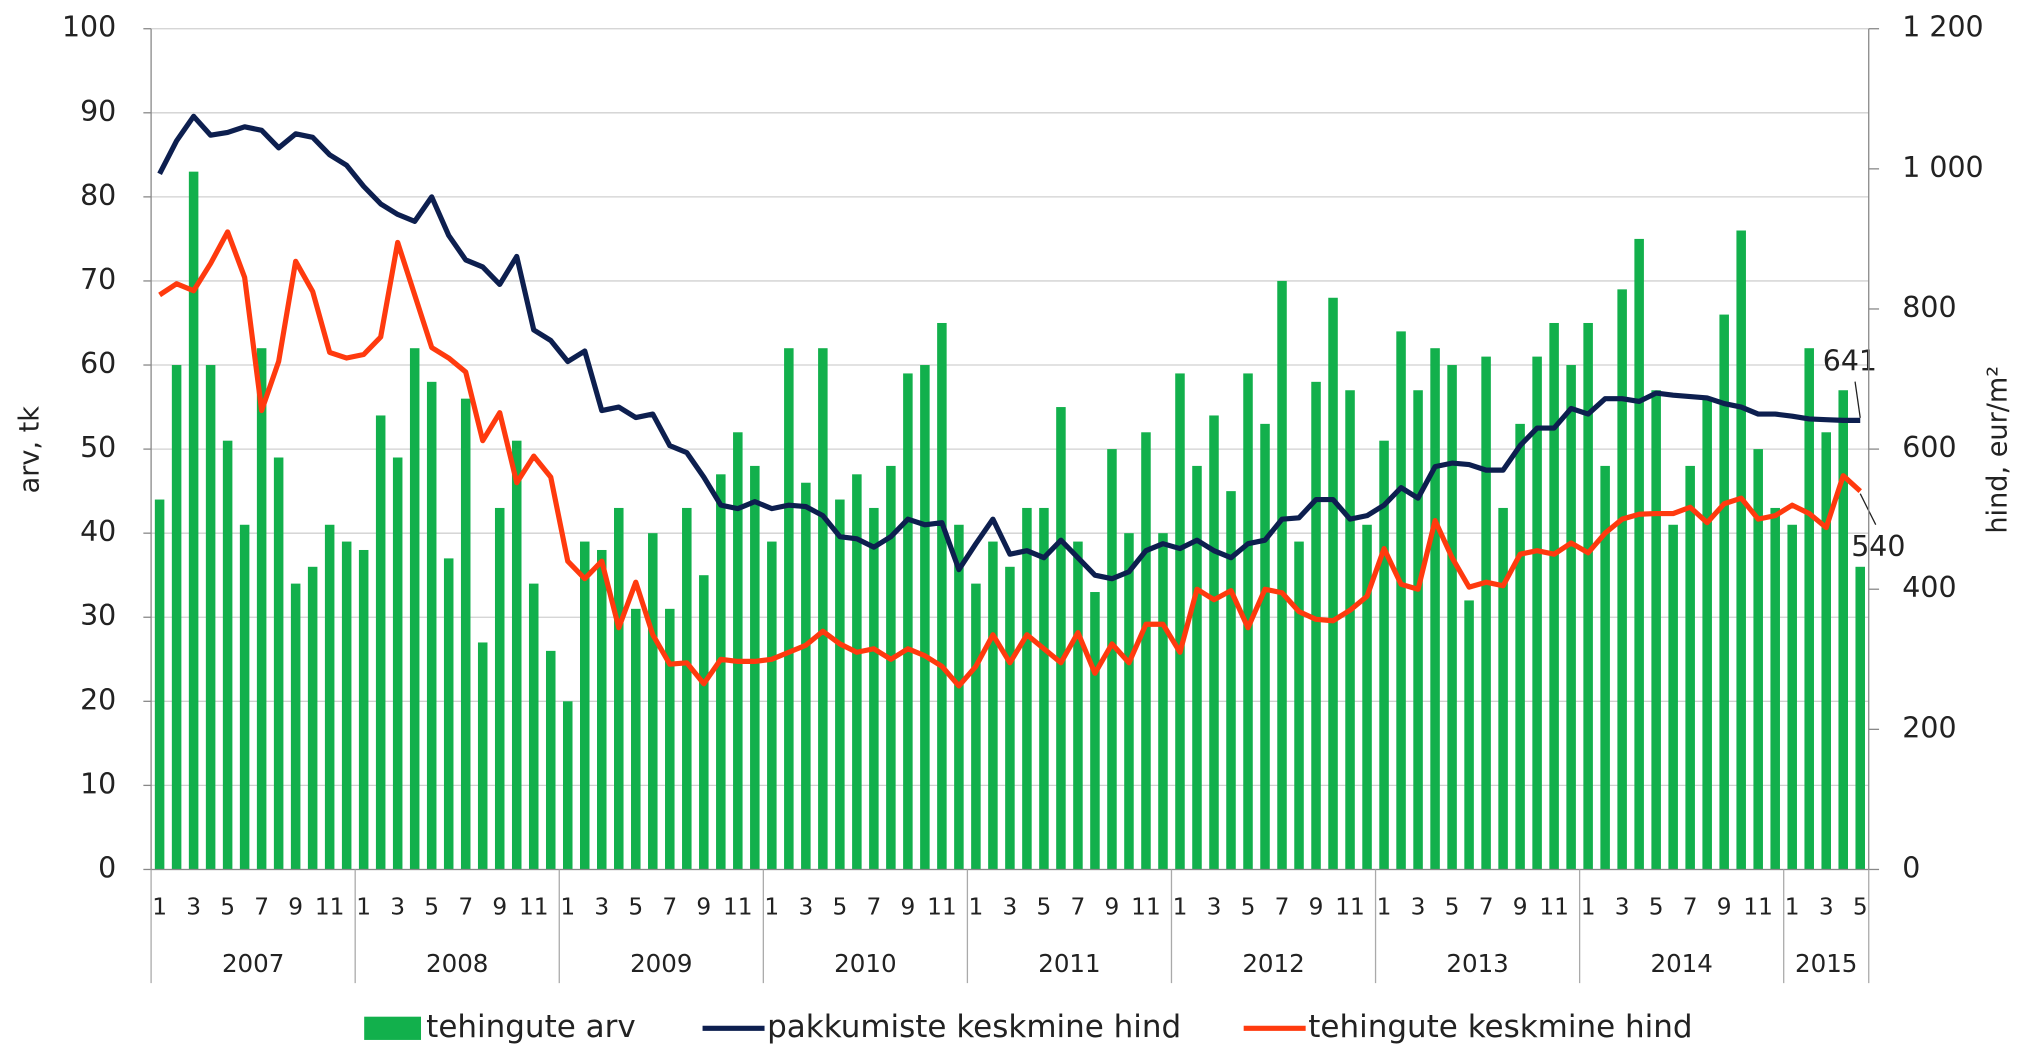 This screenshot has width=2025, height=1048. Describe the element at coordinates (457, 963) in the screenshot. I see `year-label: 2008` at that location.